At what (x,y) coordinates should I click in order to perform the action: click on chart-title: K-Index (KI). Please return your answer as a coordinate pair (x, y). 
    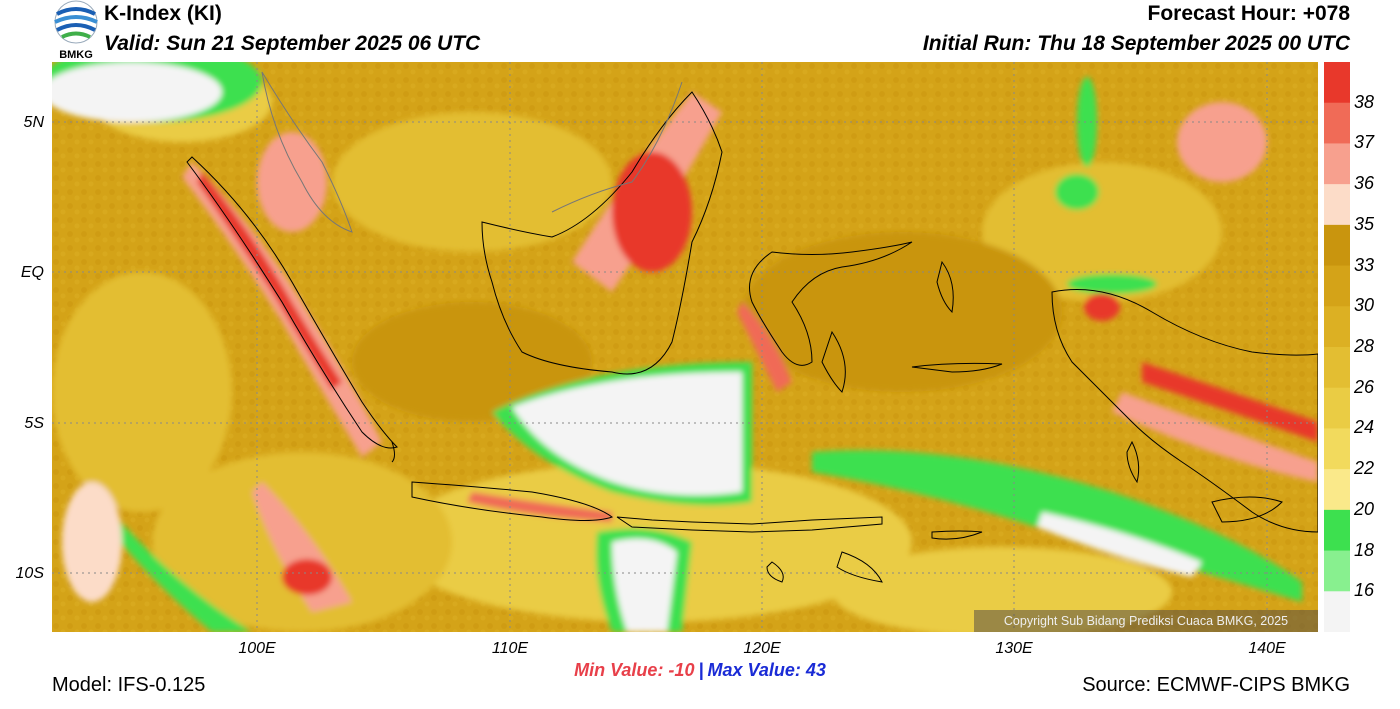
    Looking at the image, I should click on (163, 13).